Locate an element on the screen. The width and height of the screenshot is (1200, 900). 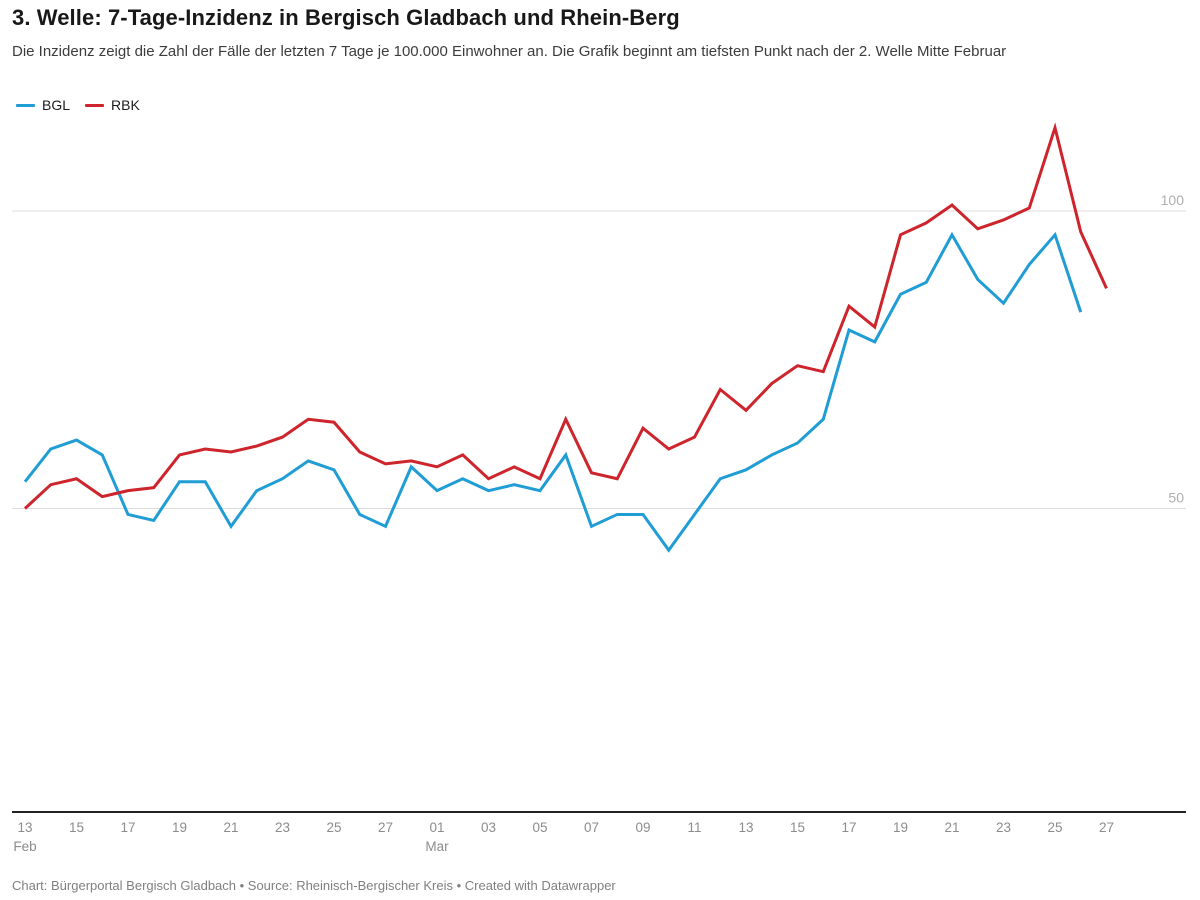
bgl-line-swatch is located at coordinates (25, 105).